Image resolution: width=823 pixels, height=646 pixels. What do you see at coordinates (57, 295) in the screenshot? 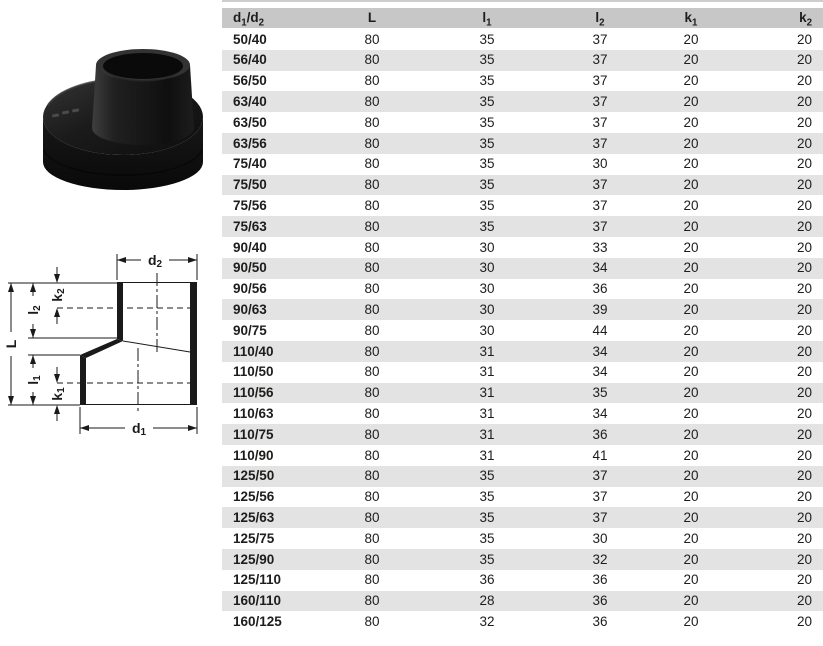
I see `dim-k2-arrows` at bounding box center [57, 295].